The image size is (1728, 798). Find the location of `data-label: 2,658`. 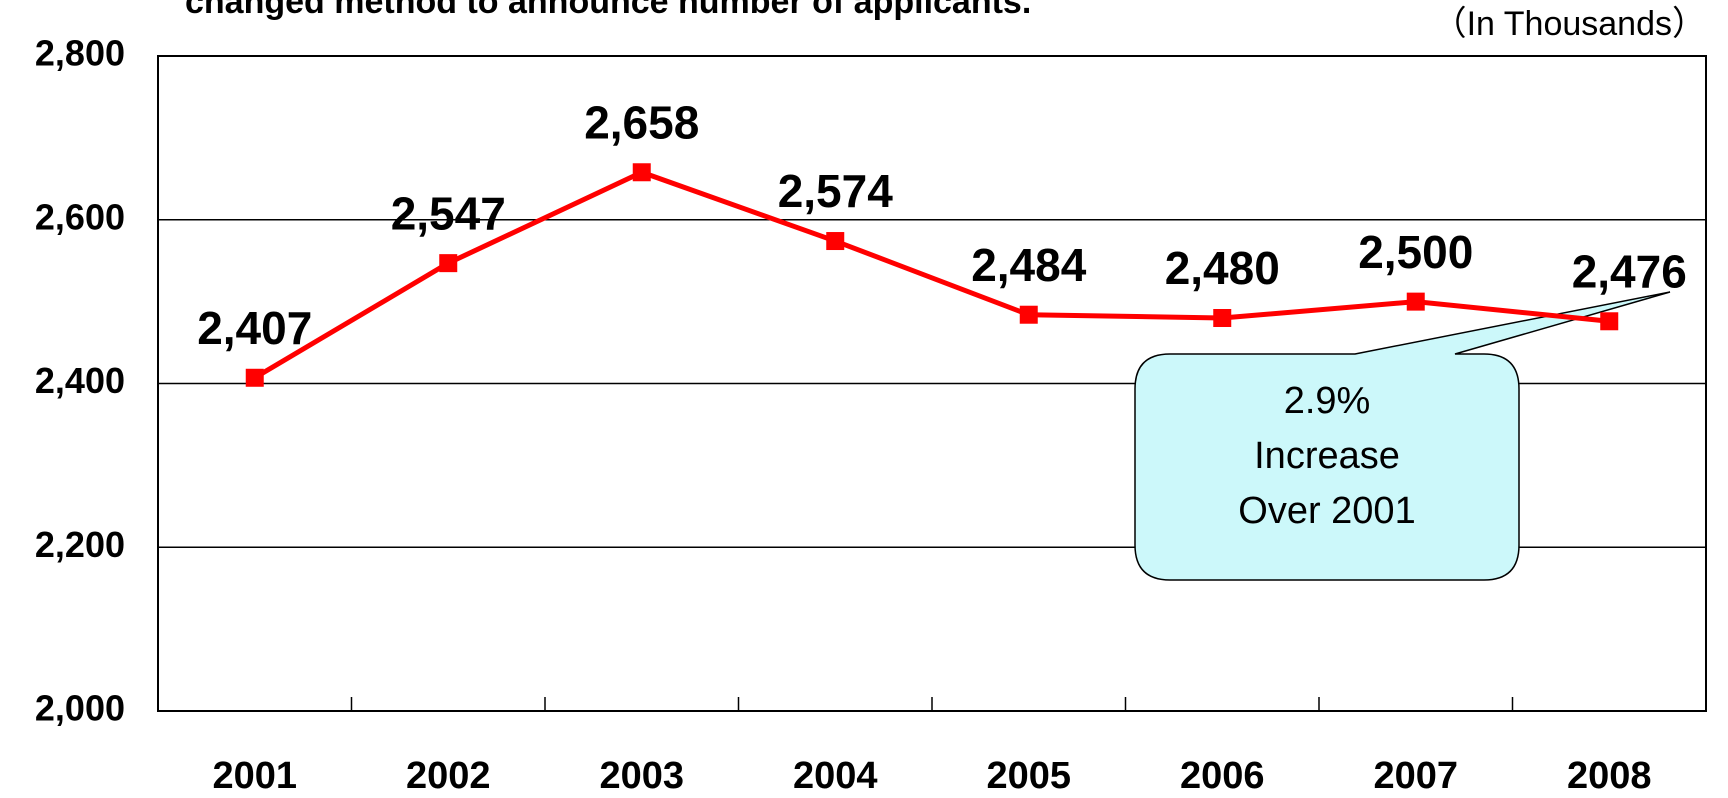

data-label: 2,658 is located at coordinates (641, 122).